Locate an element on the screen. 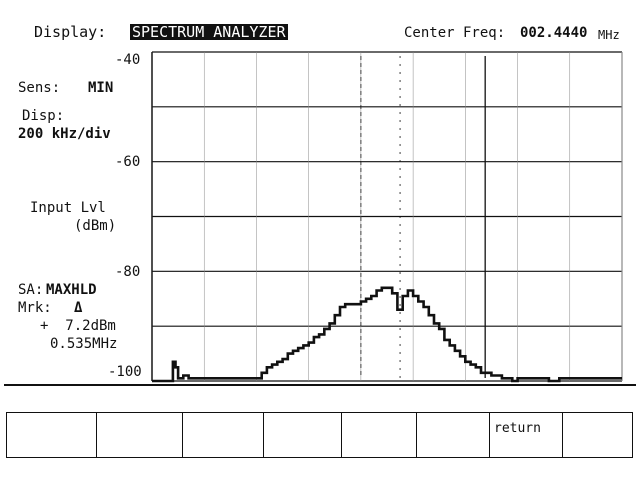 Image resolution: width=640 pixels, height=480 pixels. y-tick-label: -40 is located at coordinates (128, 60).